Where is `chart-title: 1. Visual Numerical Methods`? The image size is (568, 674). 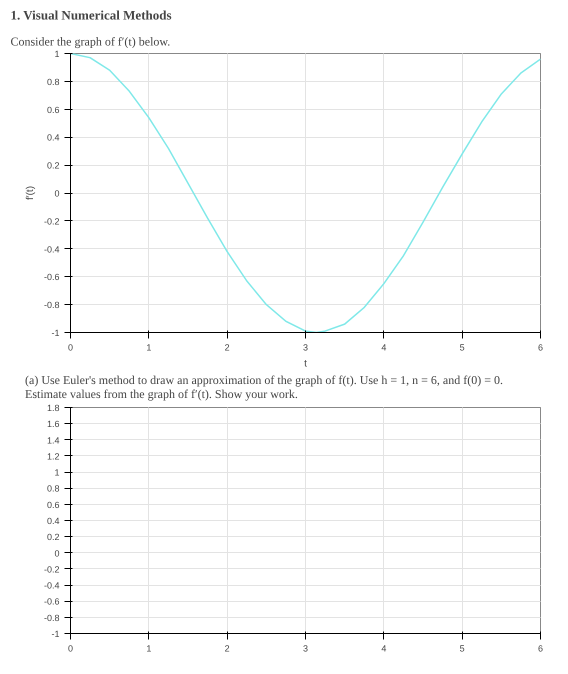 chart-title: 1. Visual Numerical Methods is located at coordinates (91, 15).